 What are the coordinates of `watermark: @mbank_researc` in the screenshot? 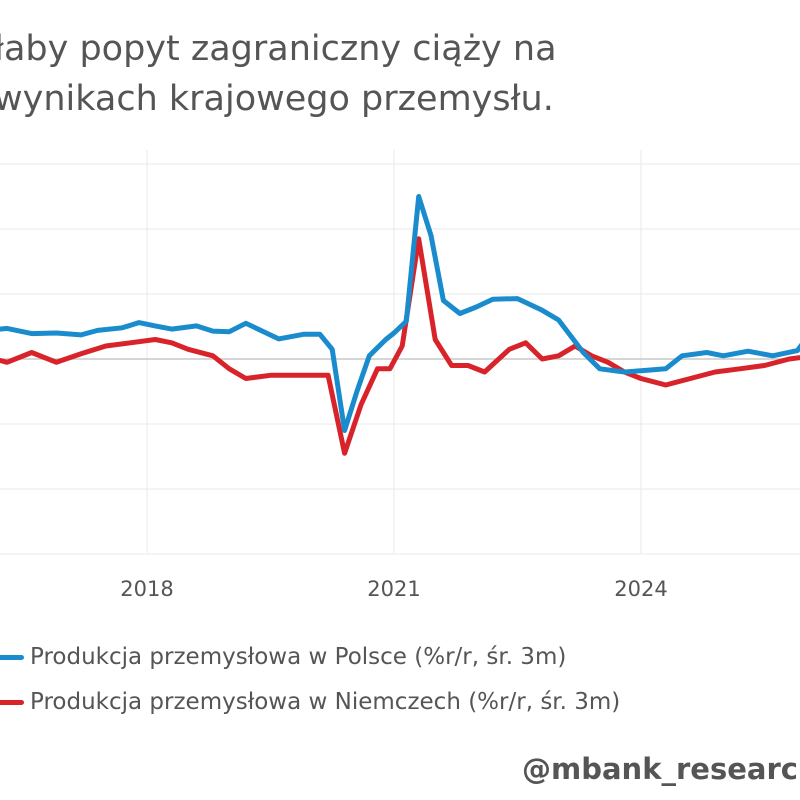 It's located at (660, 769).